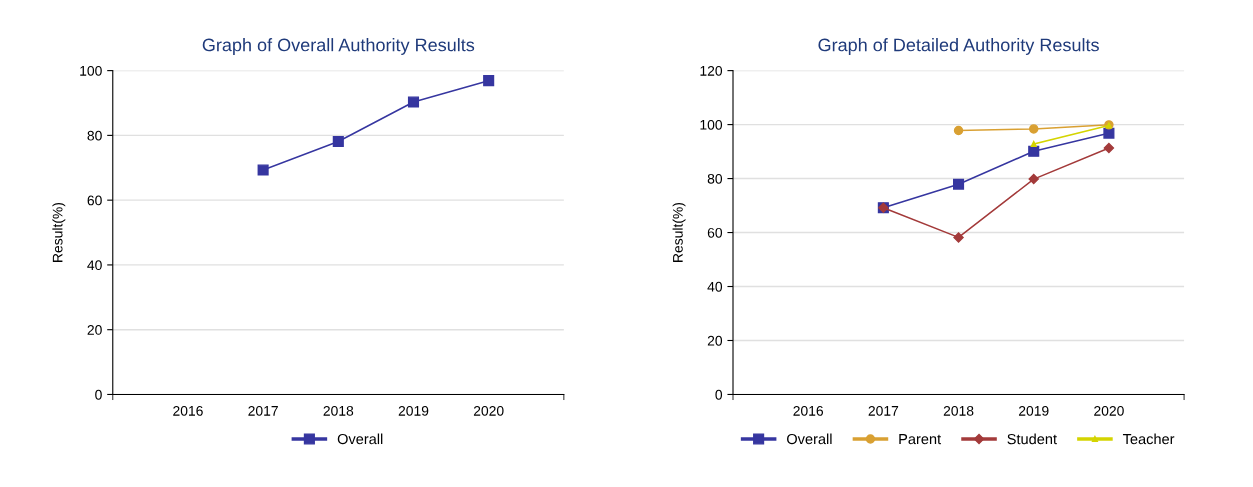  What do you see at coordinates (711, 70) in the screenshot?
I see `y-tick-label: 120` at bounding box center [711, 70].